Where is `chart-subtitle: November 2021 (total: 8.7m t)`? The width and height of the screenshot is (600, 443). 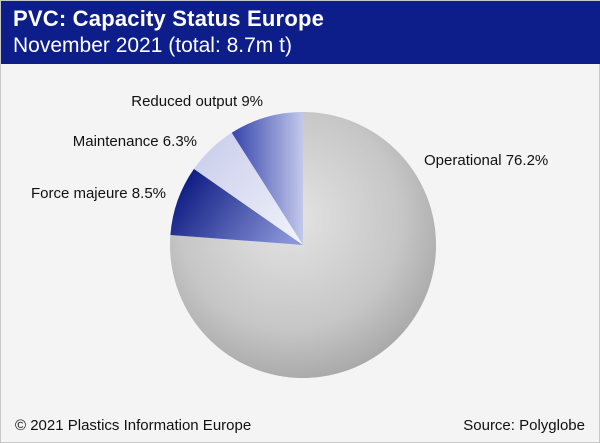
chart-subtitle: November 2021 (total: 8.7m t) is located at coordinates (152, 45).